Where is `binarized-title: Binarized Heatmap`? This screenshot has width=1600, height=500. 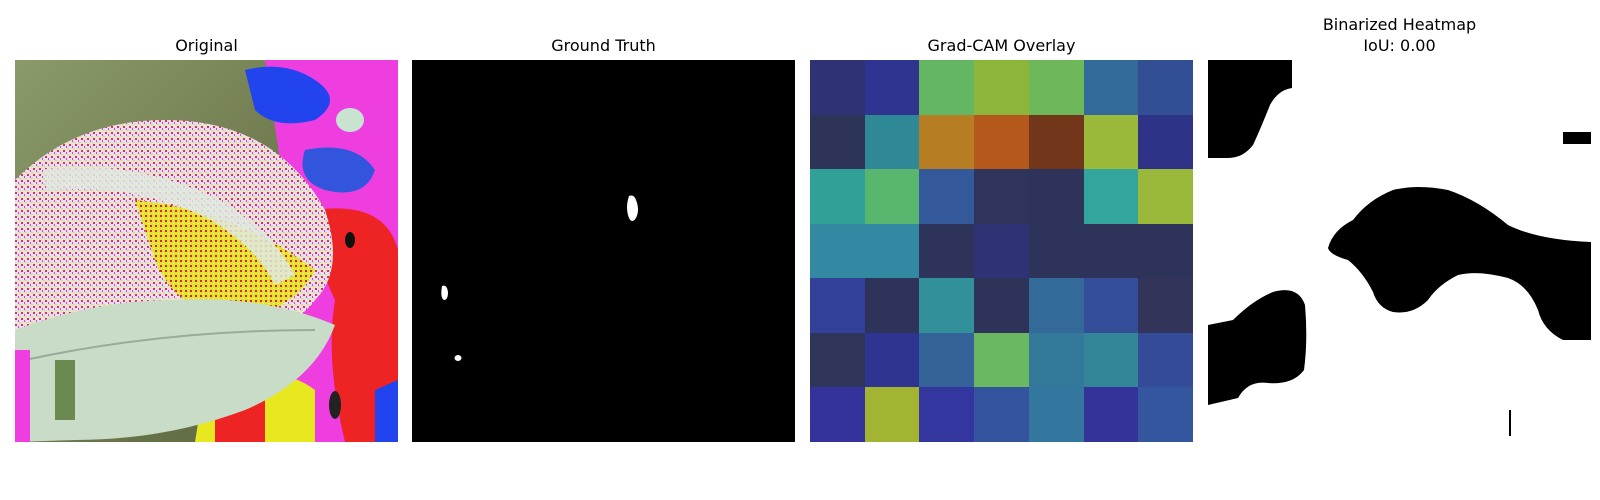 binarized-title: Binarized Heatmap is located at coordinates (1399, 24).